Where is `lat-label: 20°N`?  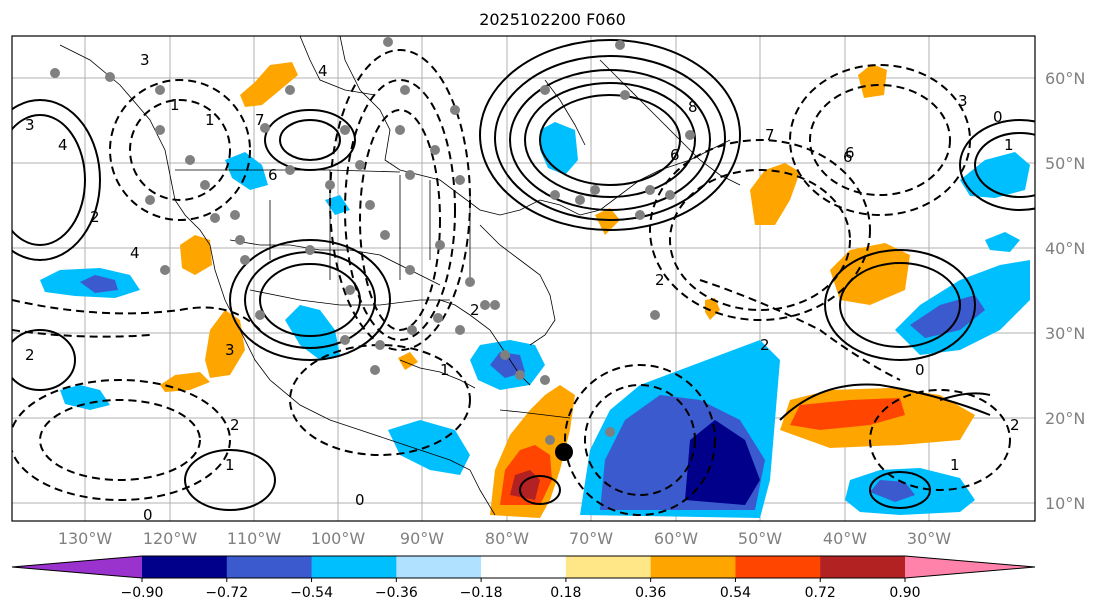 lat-label: 20°N is located at coordinates (1065, 418).